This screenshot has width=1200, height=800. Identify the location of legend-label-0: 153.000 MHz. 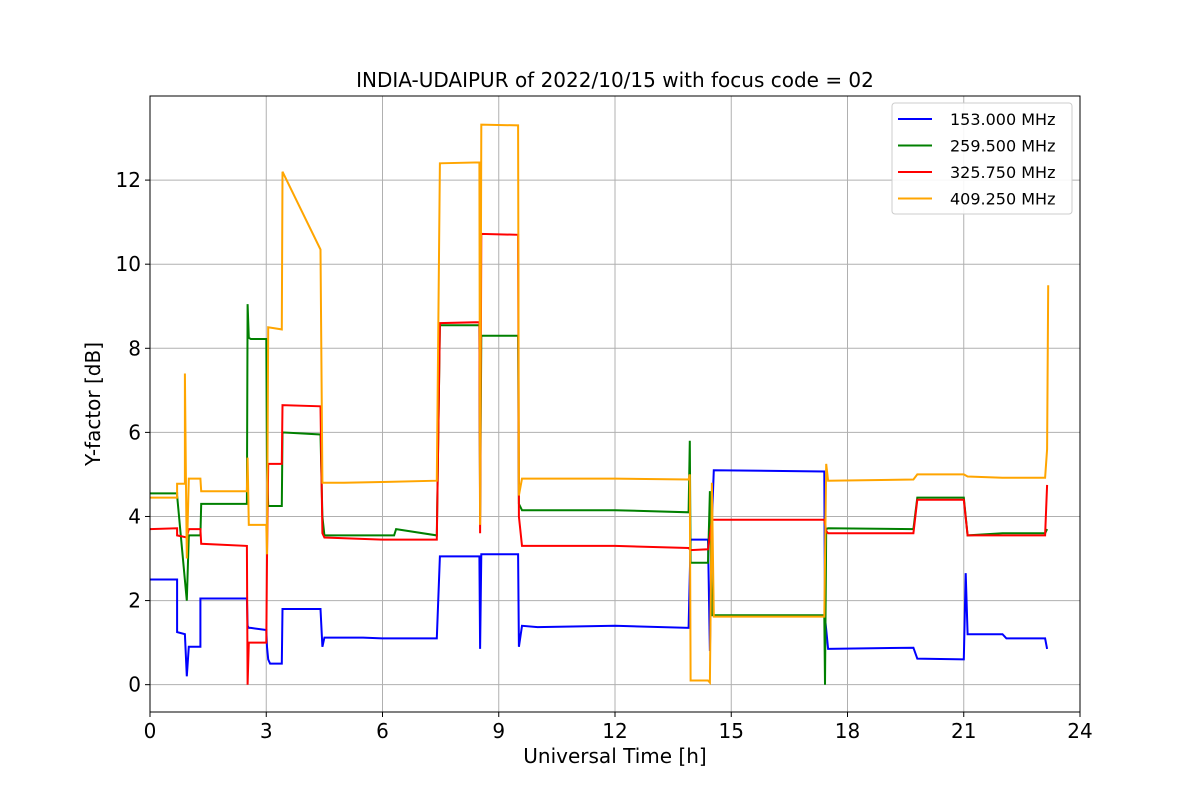
(1002, 119).